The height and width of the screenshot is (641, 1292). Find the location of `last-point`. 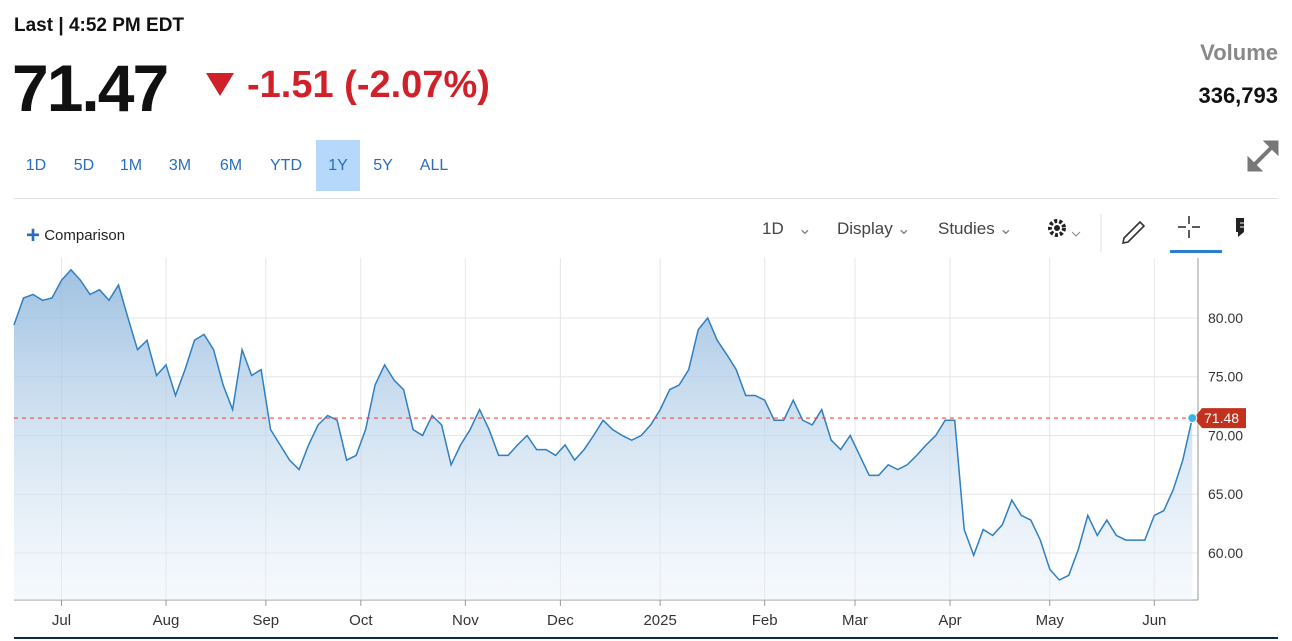

last-point is located at coordinates (1192, 418).